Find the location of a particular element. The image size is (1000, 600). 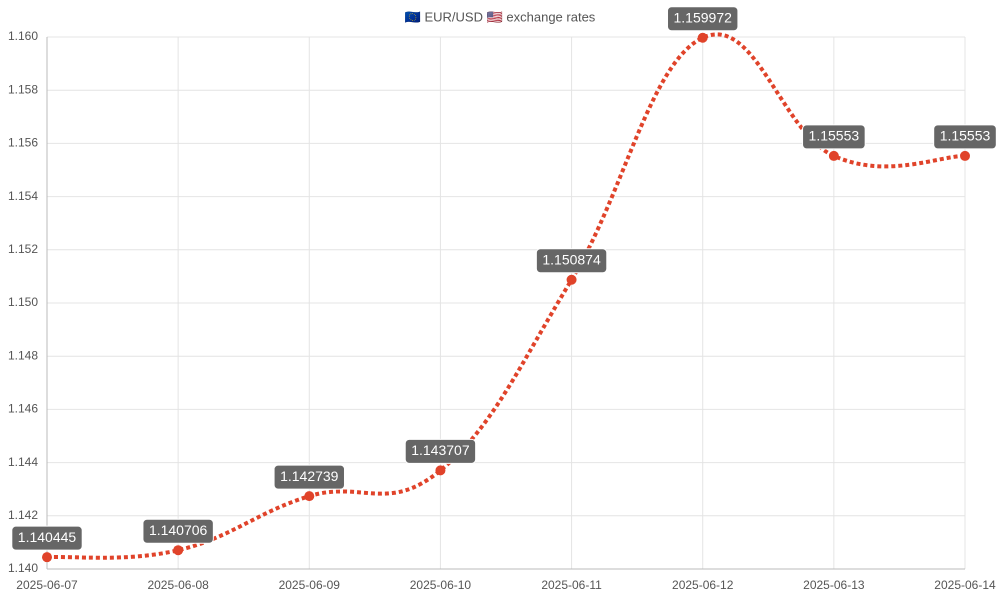

data-label-text: 1.150874 is located at coordinates (571, 259).